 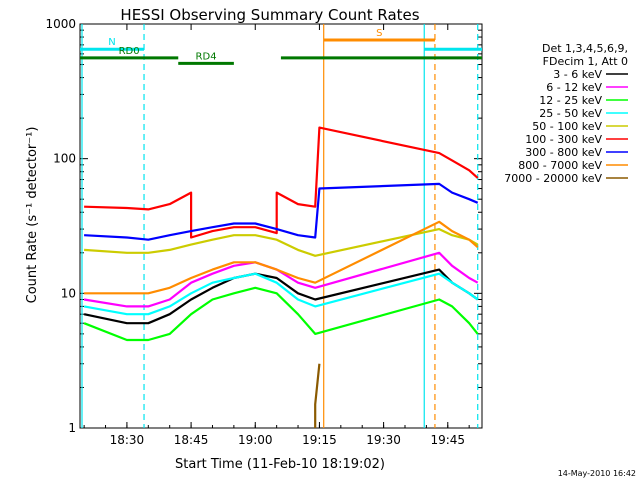 What do you see at coordinates (560, 165) in the screenshot?
I see `legend-entry: 800 - 7000 keV` at bounding box center [560, 165].